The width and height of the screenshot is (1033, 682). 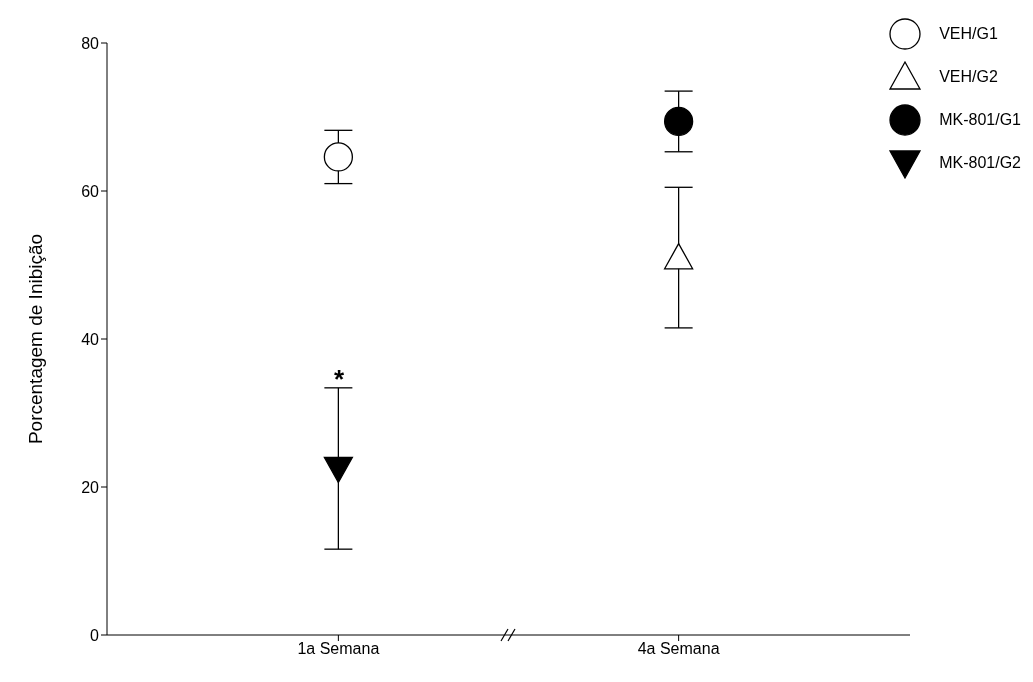 I want to click on annotation: *, so click(x=339, y=379).